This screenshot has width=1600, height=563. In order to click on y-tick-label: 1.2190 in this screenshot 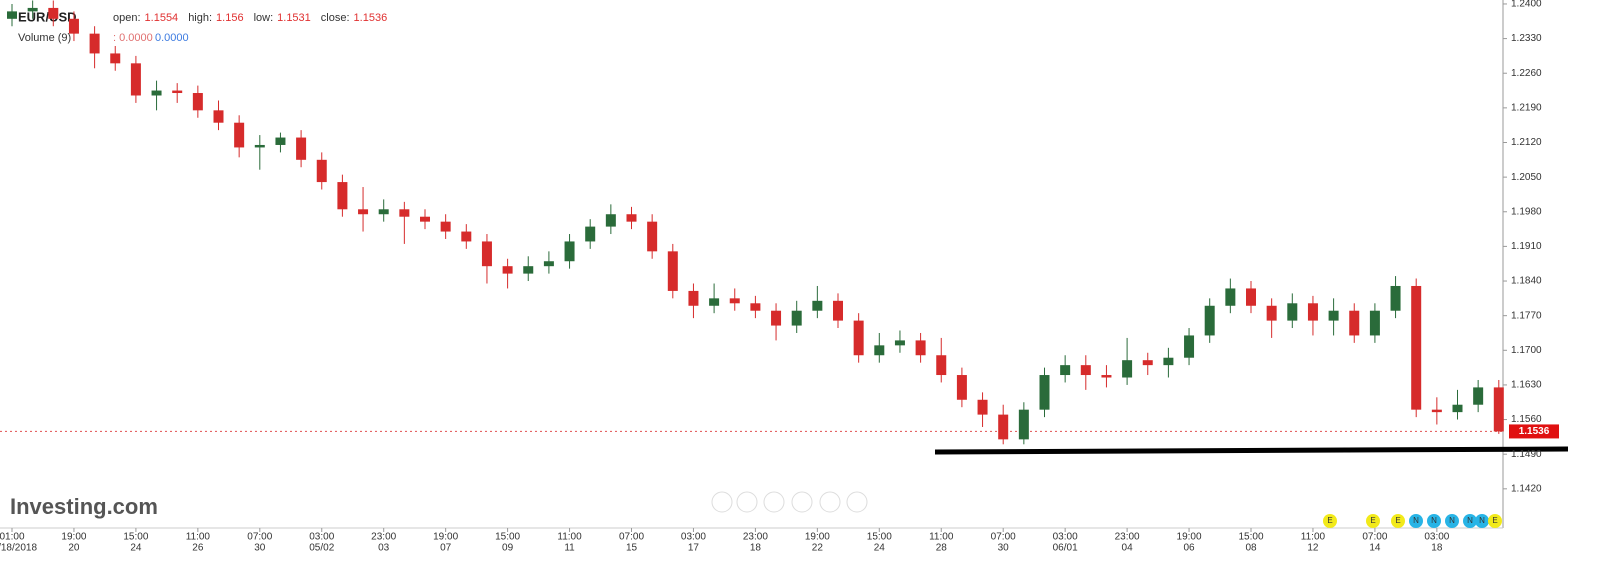, I will do `click(1526, 107)`.